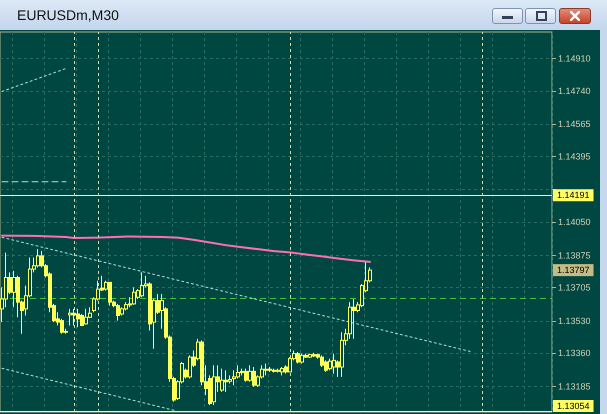 This screenshot has height=414, width=607. I want to click on ref-line-label: 1.14191, so click(573, 195).